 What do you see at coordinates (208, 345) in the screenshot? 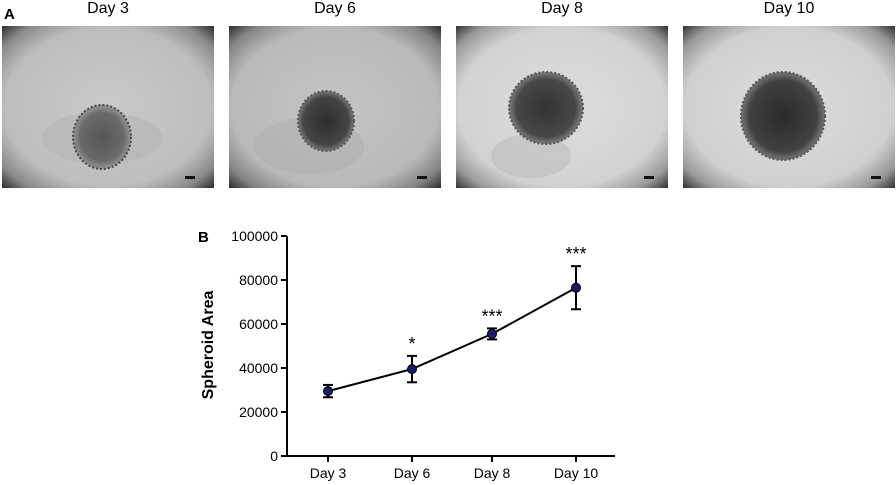
I see `y-axis-label: Spheroid Area` at bounding box center [208, 345].